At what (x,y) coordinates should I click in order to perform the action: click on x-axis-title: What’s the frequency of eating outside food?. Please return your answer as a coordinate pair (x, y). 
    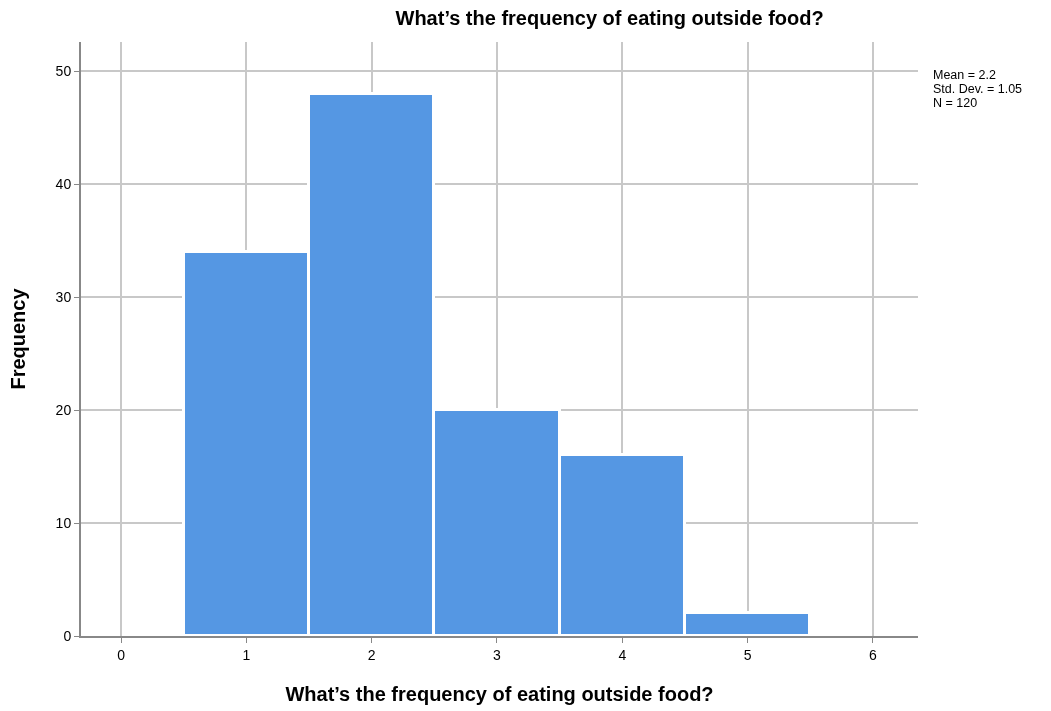
    Looking at the image, I should click on (499, 693).